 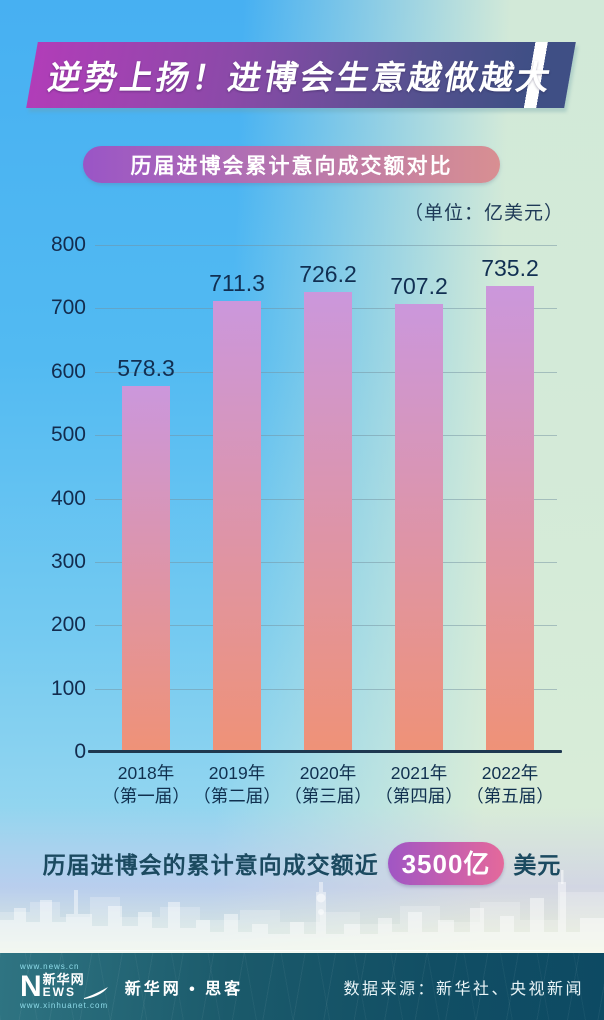 What do you see at coordinates (237, 526) in the screenshot?
I see `bar-2019年` at bounding box center [237, 526].